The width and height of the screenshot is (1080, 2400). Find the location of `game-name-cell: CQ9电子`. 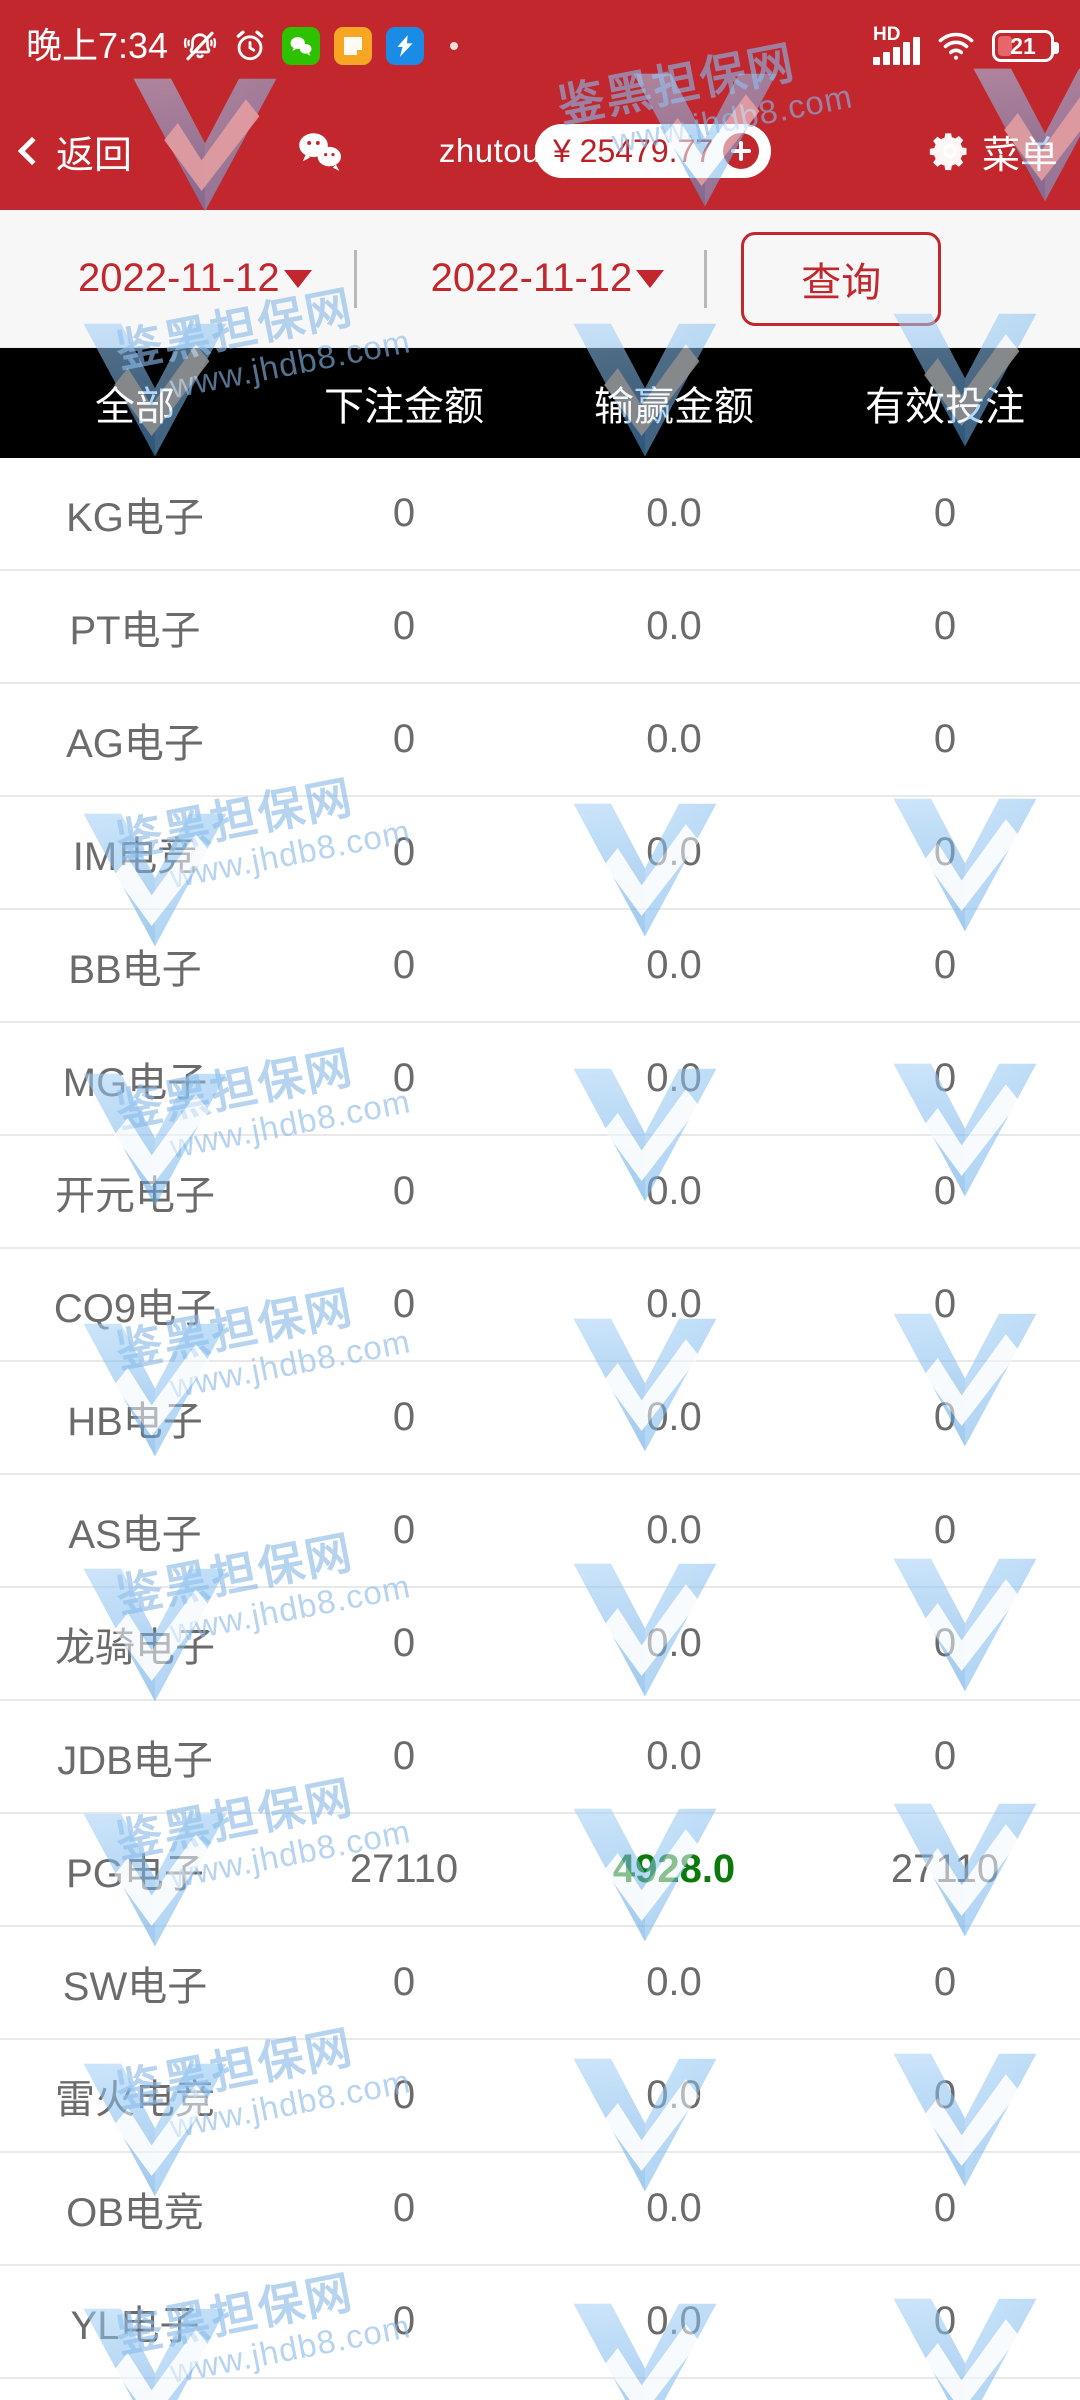

game-name-cell: CQ9电子 is located at coordinates (135, 1308).